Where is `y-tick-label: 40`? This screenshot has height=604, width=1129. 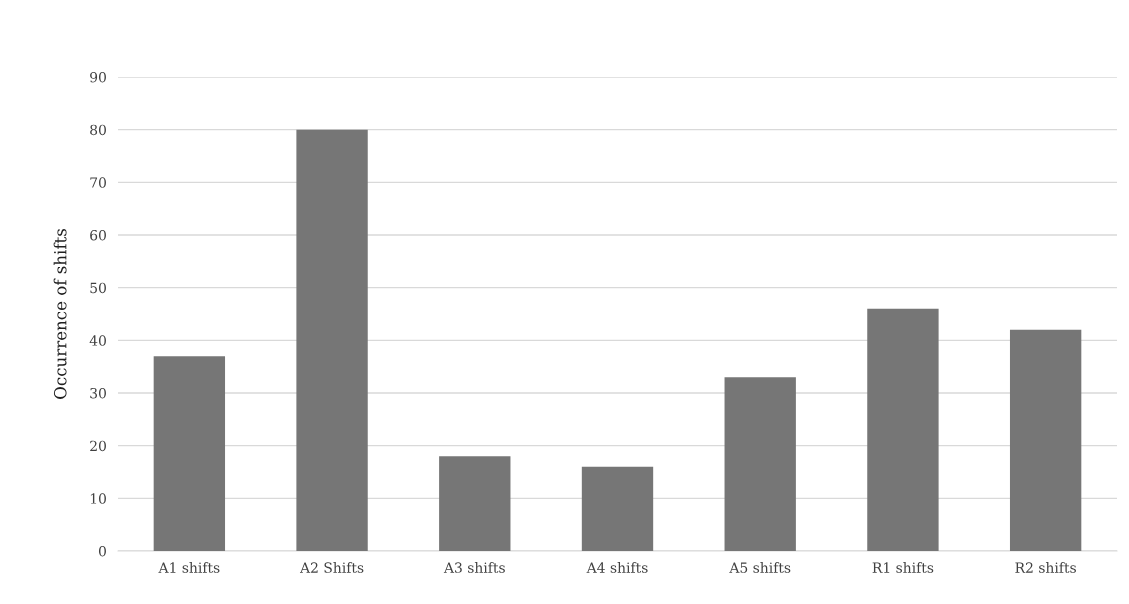
y-tick-label: 40 is located at coordinates (97, 340).